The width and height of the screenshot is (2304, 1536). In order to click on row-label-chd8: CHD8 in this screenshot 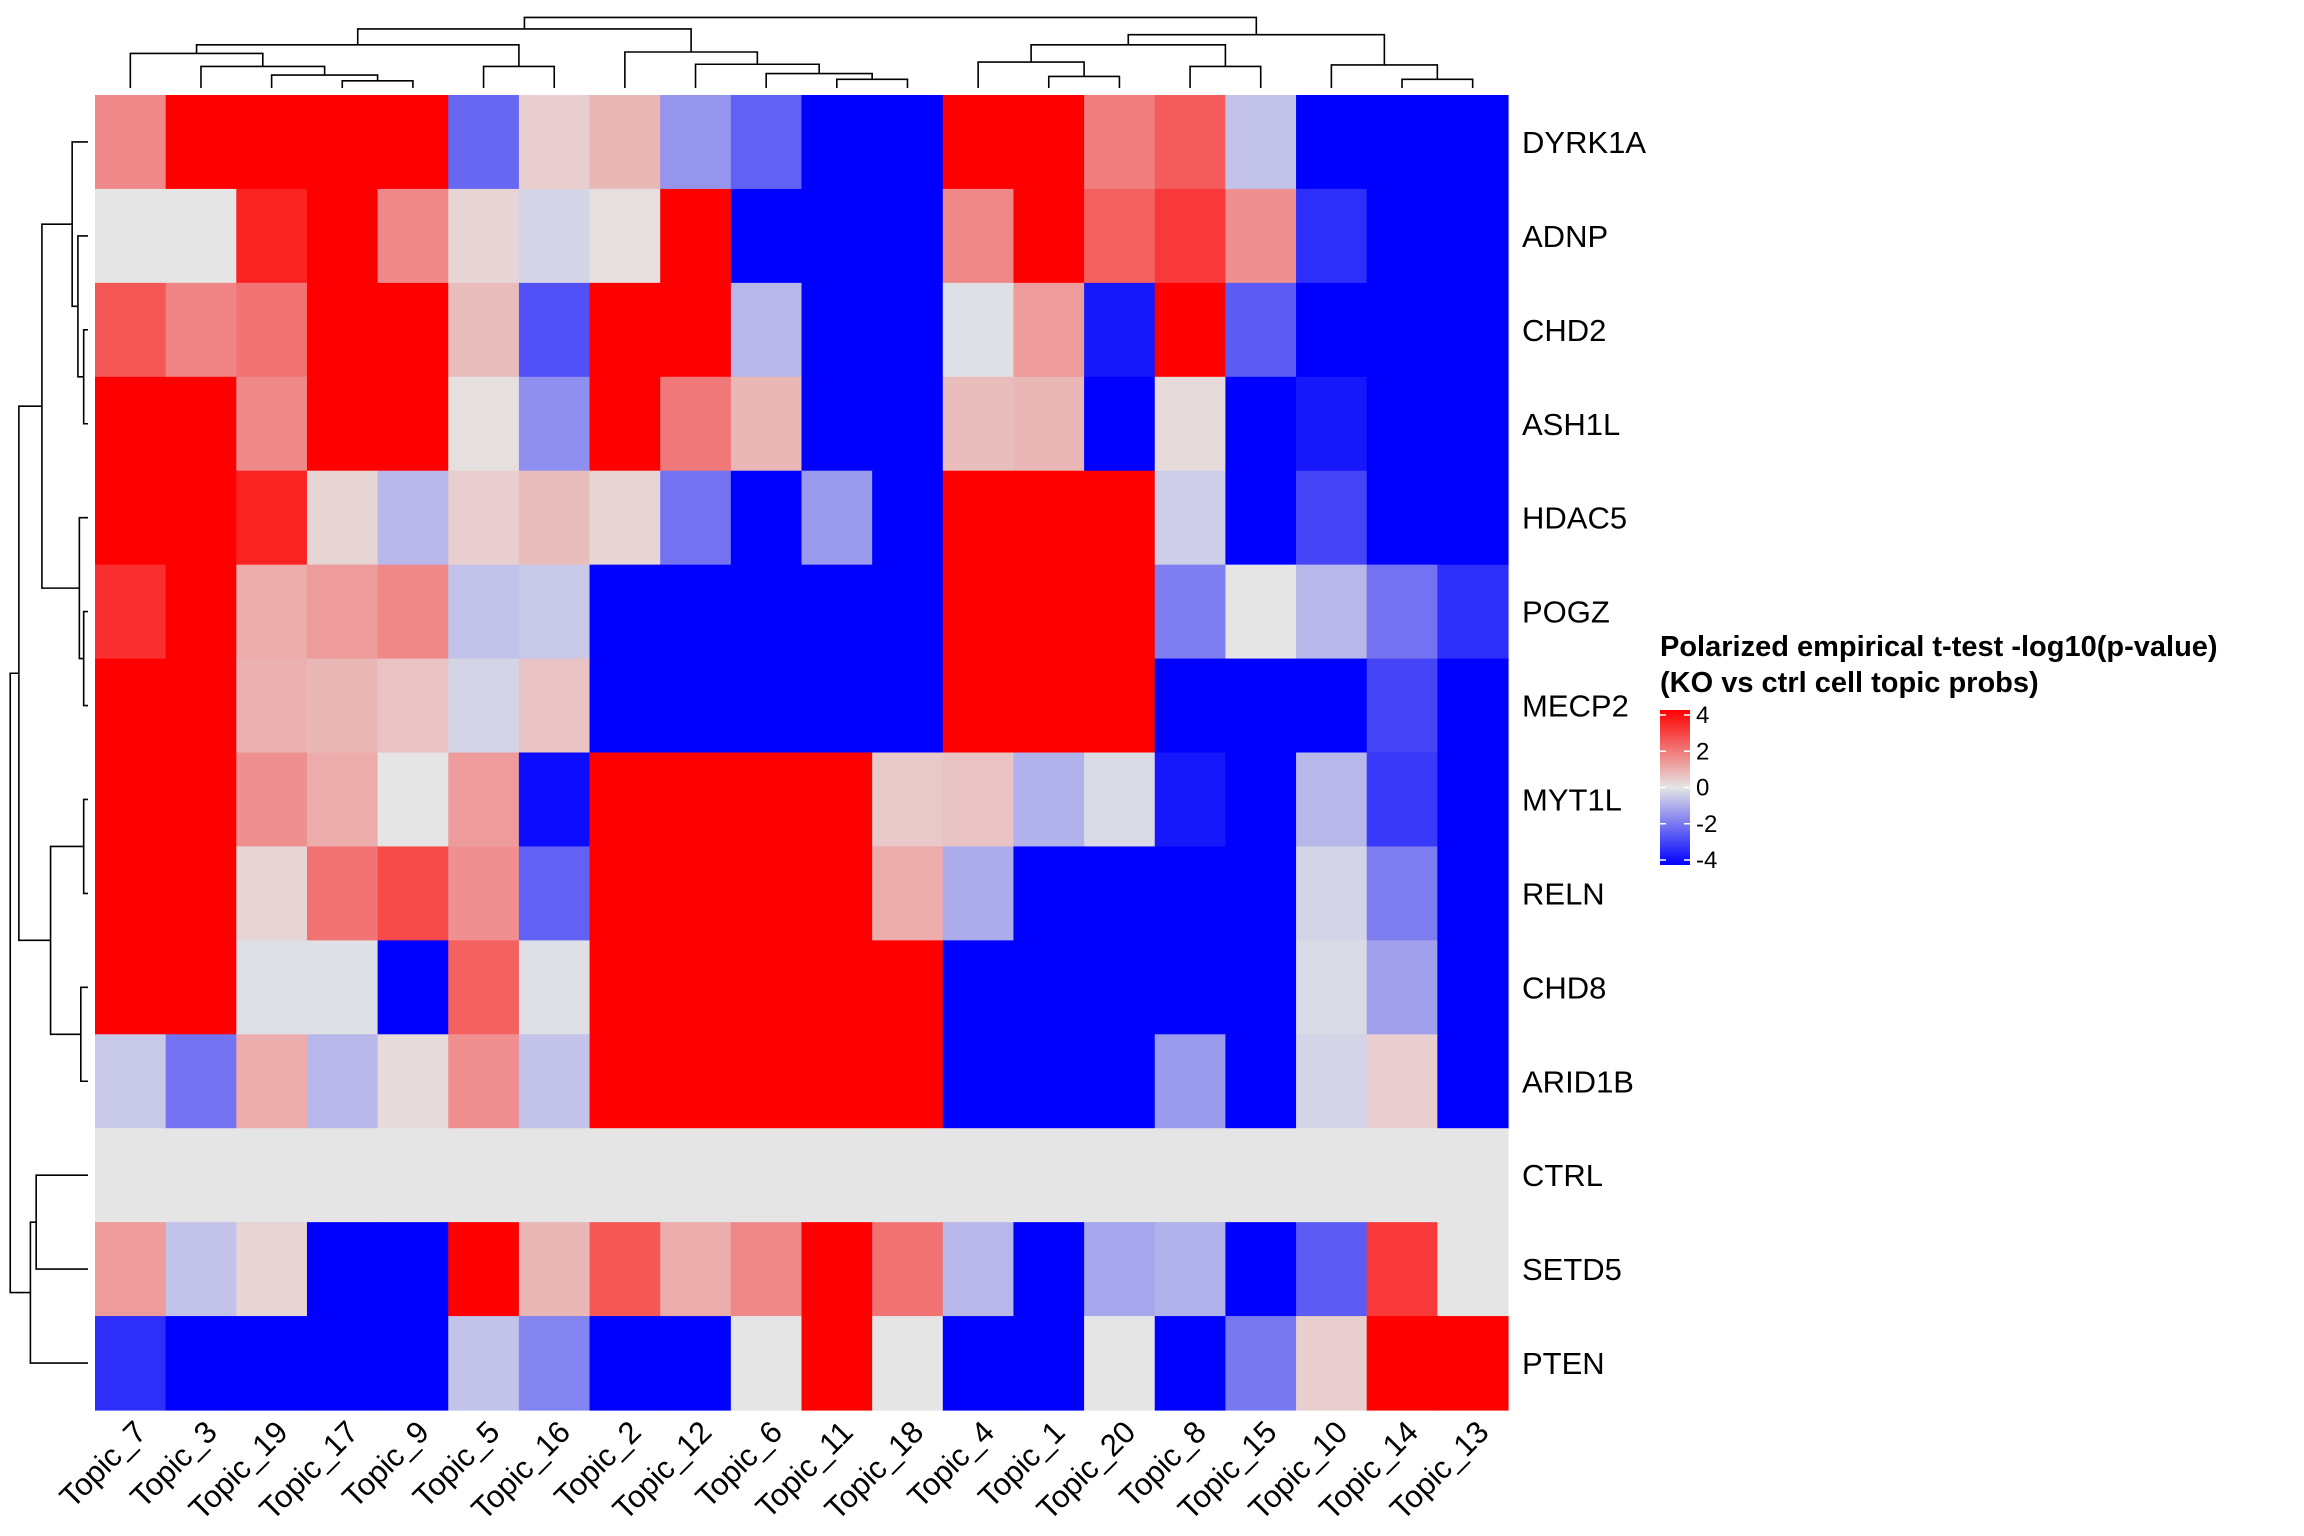, I will do `click(1564, 987)`.